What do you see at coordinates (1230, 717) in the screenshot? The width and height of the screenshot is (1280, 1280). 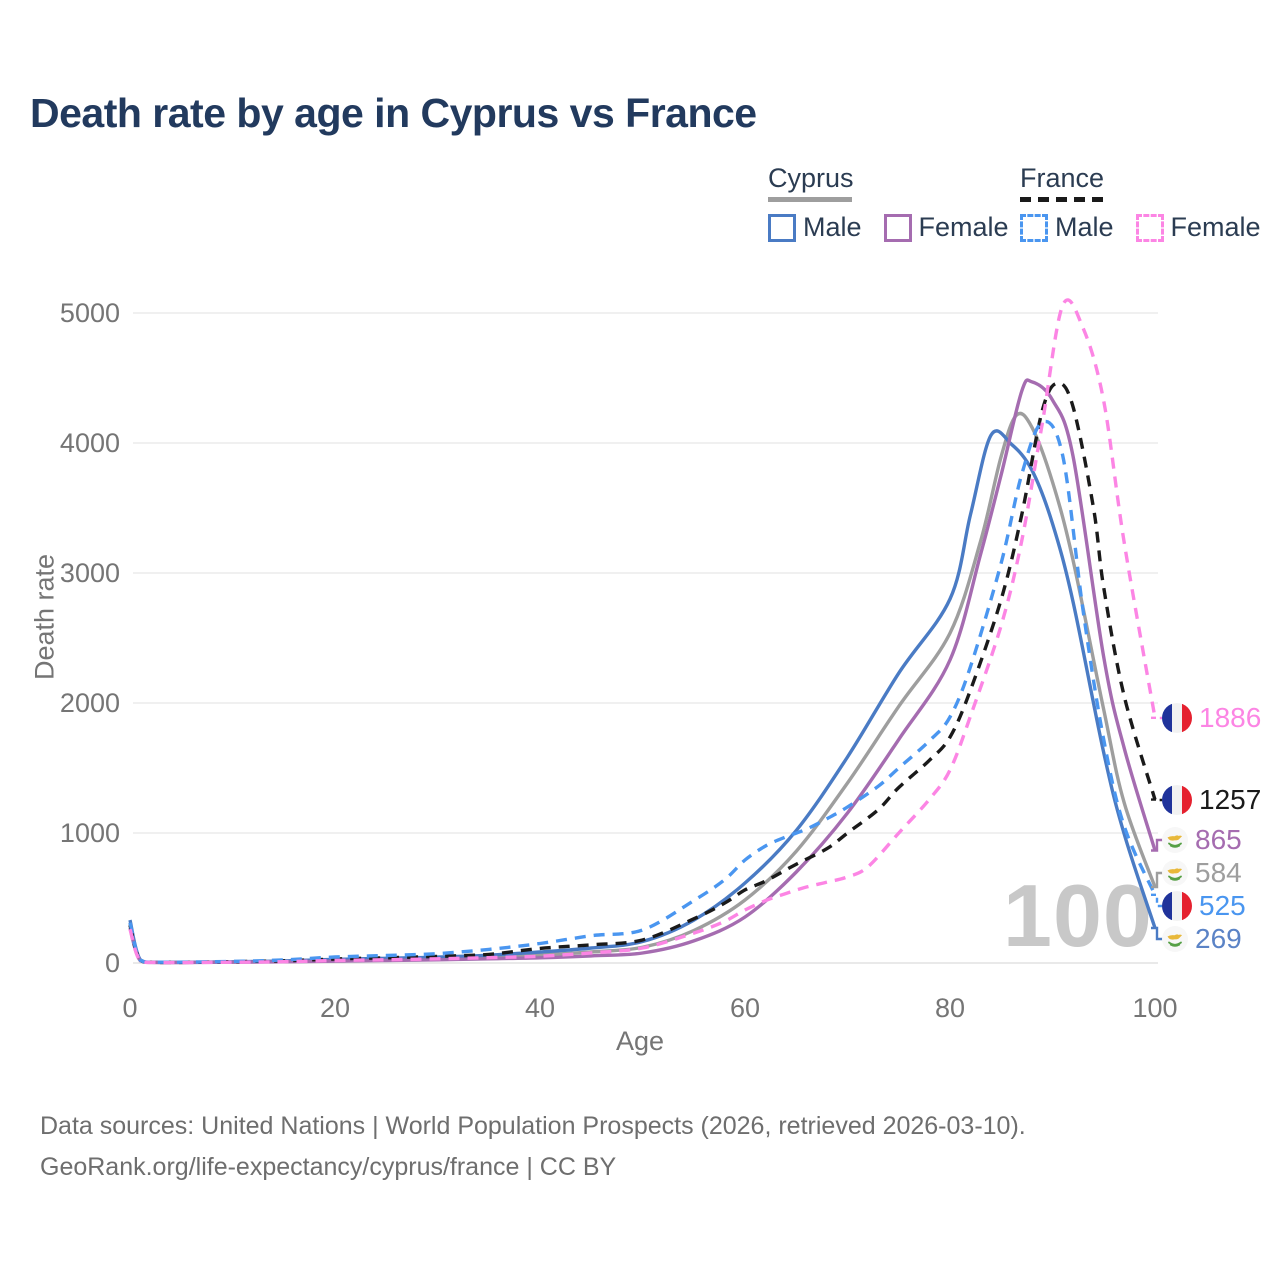 I see `end-label-value: 1886` at bounding box center [1230, 717].